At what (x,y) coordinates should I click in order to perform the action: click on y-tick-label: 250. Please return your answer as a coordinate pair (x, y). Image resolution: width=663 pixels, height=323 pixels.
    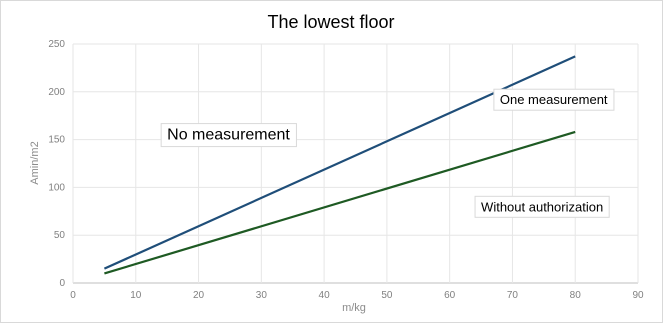
    Looking at the image, I should click on (56, 44).